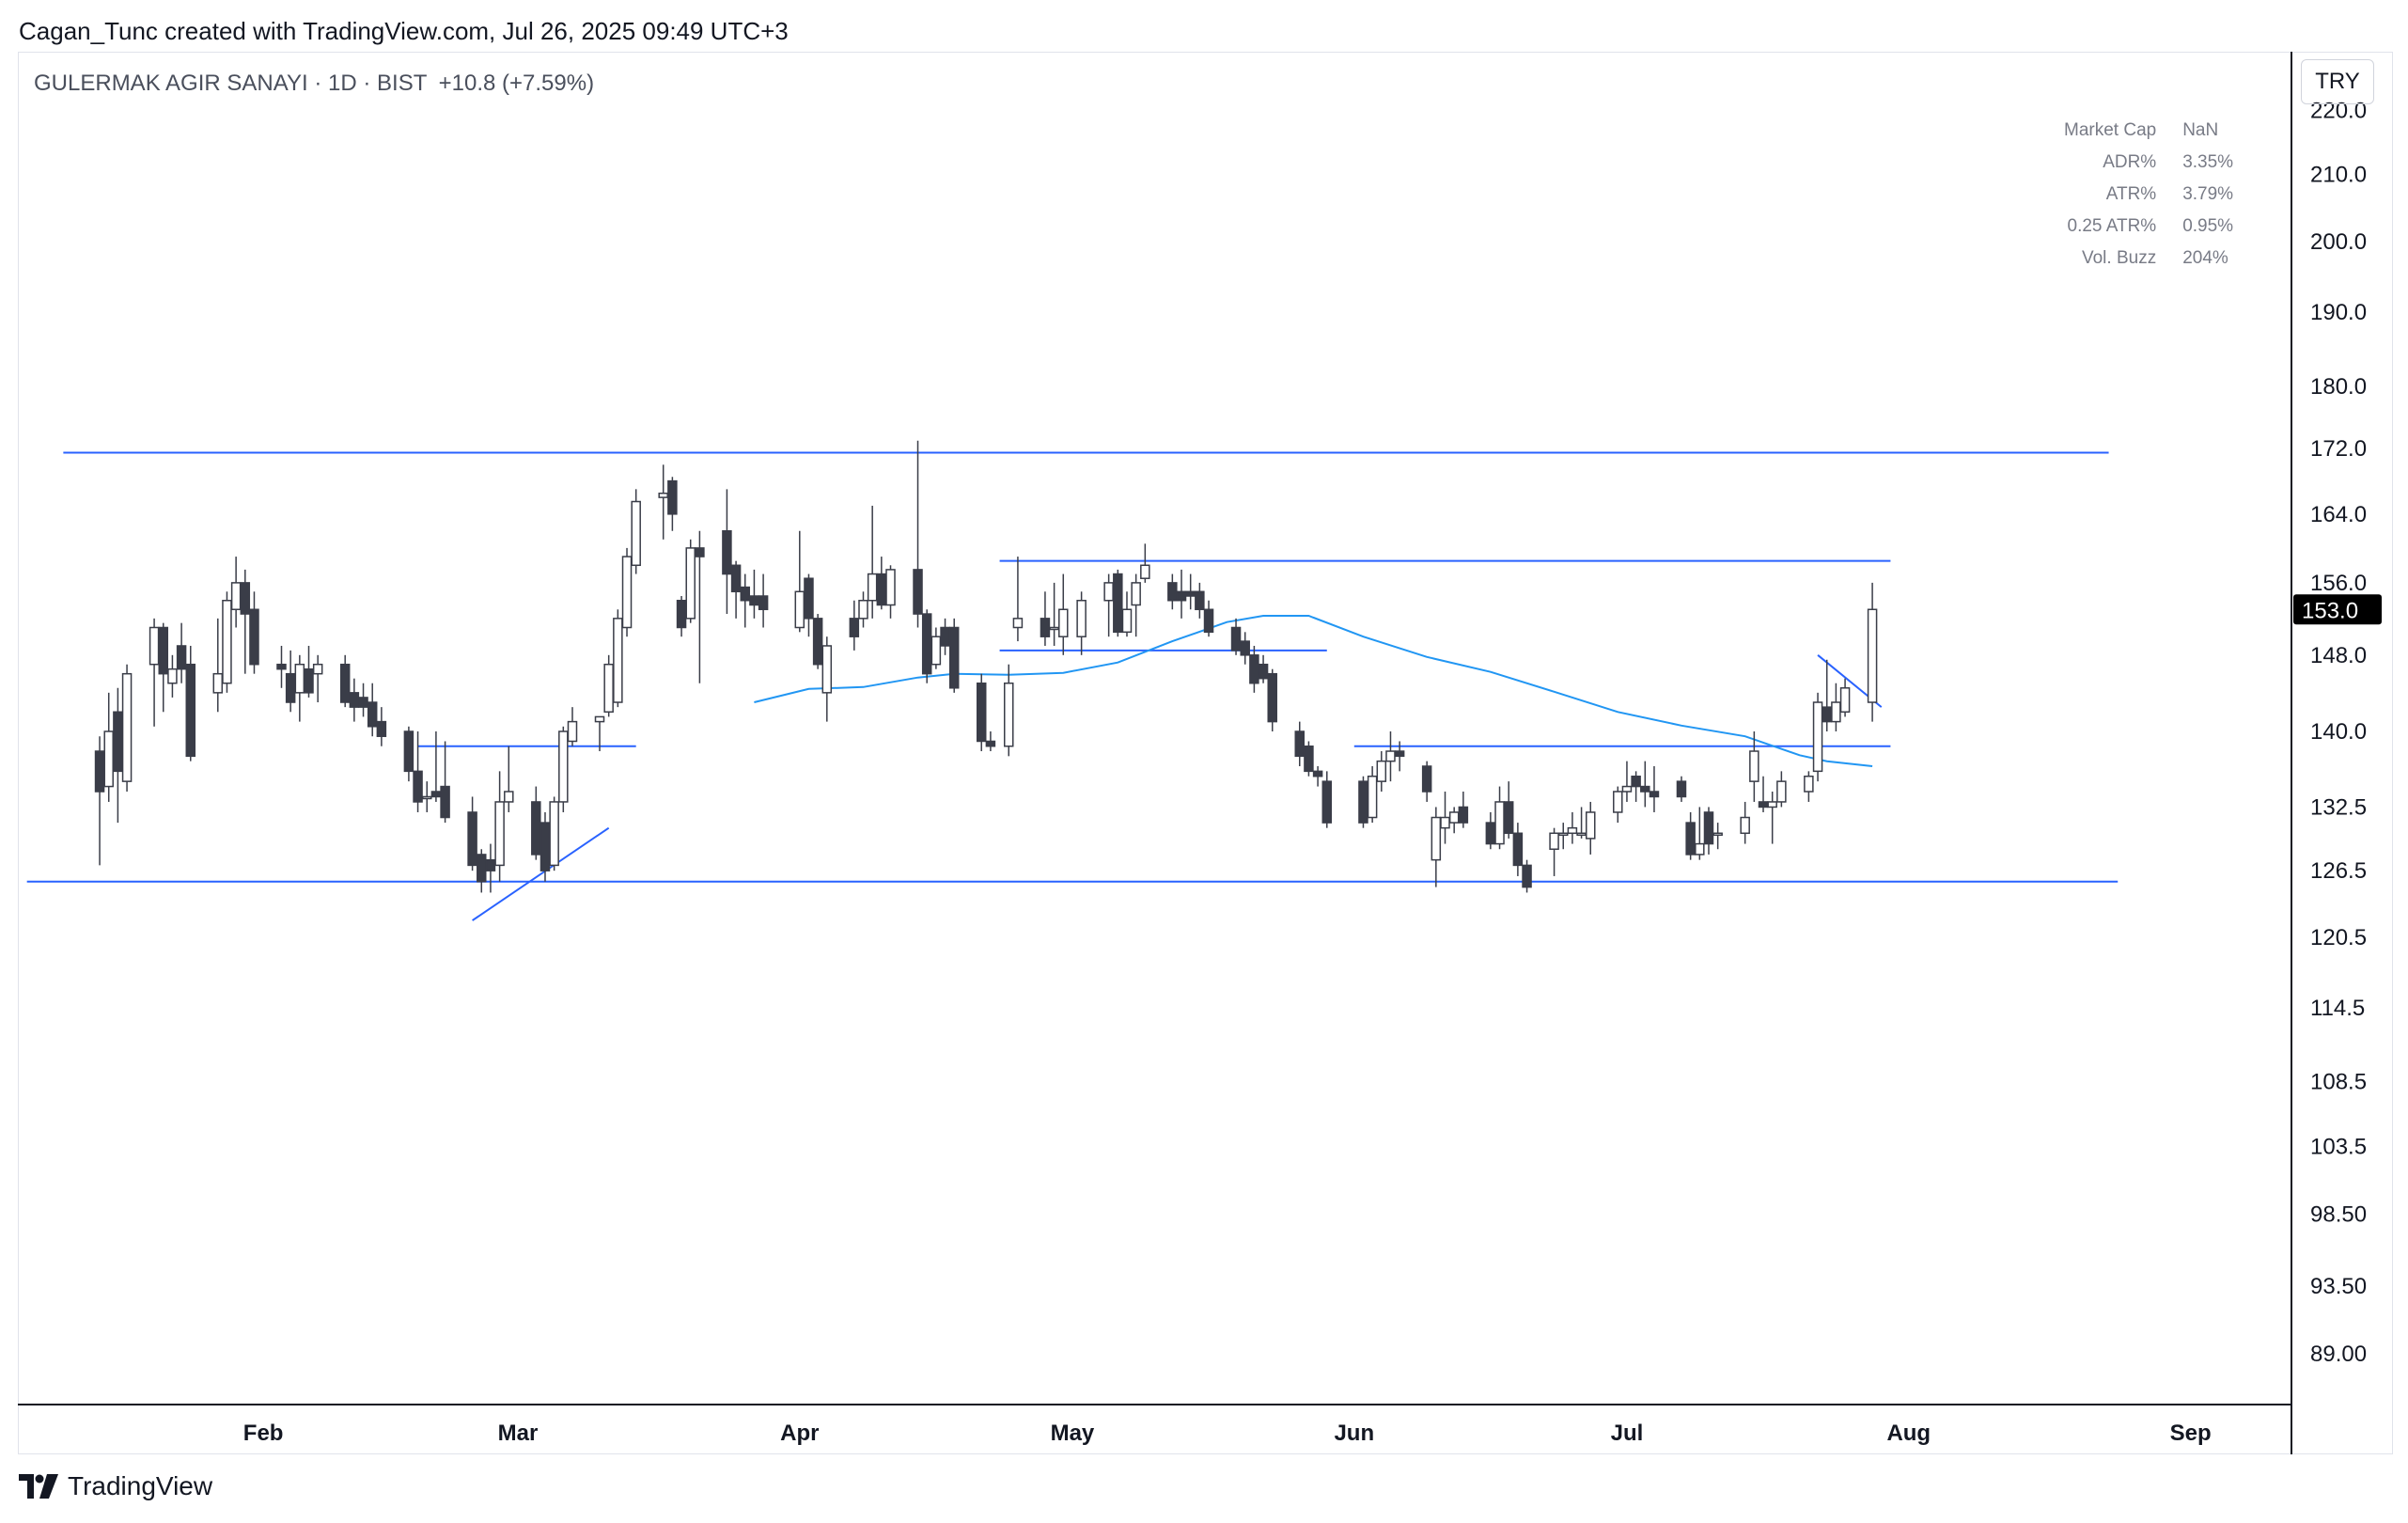  What do you see at coordinates (2119, 258) in the screenshot?
I see `stat-label: Vol. Buzz` at bounding box center [2119, 258].